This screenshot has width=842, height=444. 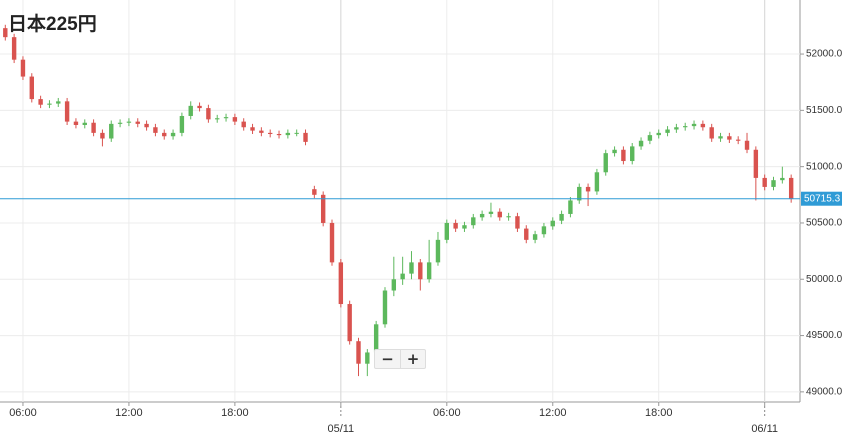 I want to click on y-tick-label: 49000.0, so click(x=824, y=392).